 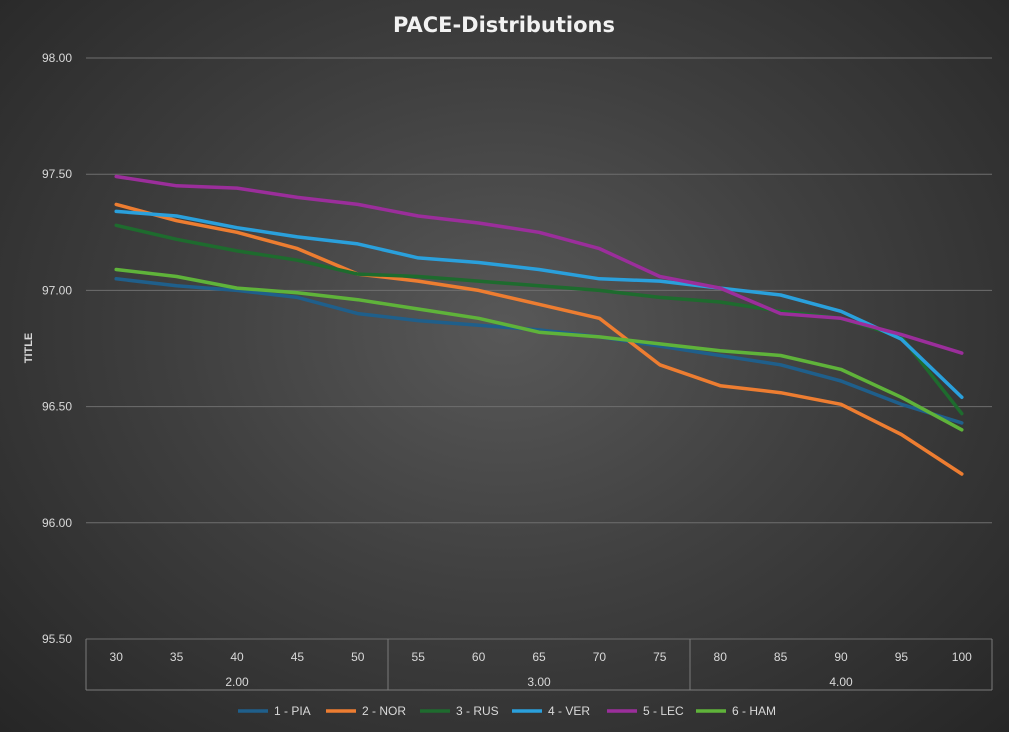 I want to click on x-group-label: 2.00, so click(x=237, y=682).